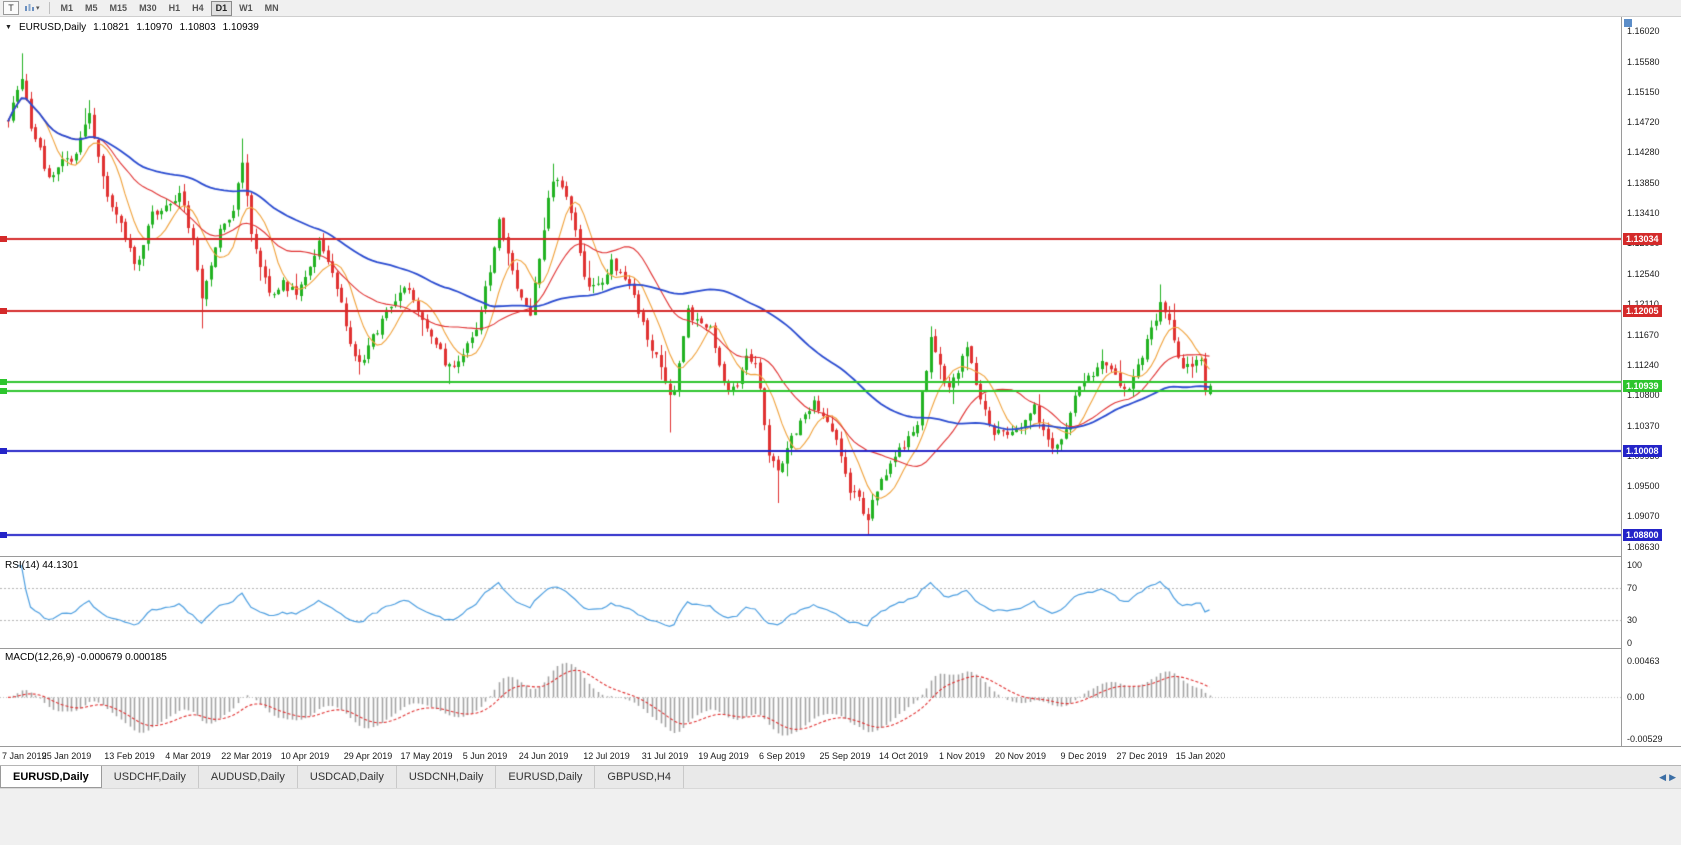 This screenshot has width=1681, height=845. I want to click on date-axis-label: 12 Jul 2019, so click(606, 756).